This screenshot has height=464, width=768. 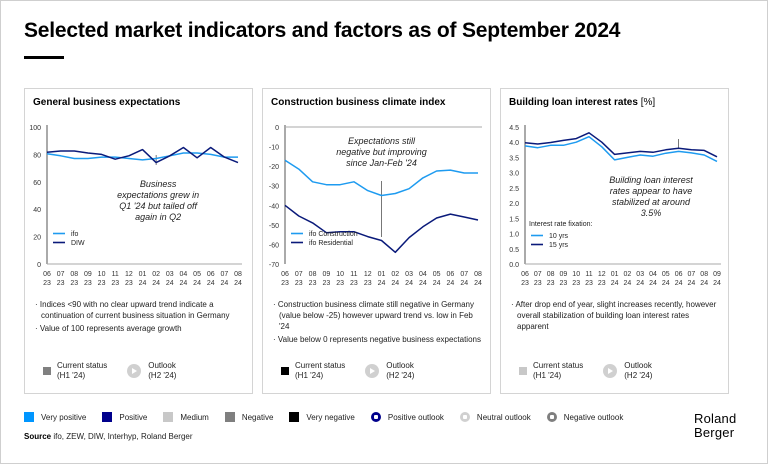 What do you see at coordinates (140, 328) in the screenshot?
I see `note-item: Value of 100 represents average growth` at bounding box center [140, 328].